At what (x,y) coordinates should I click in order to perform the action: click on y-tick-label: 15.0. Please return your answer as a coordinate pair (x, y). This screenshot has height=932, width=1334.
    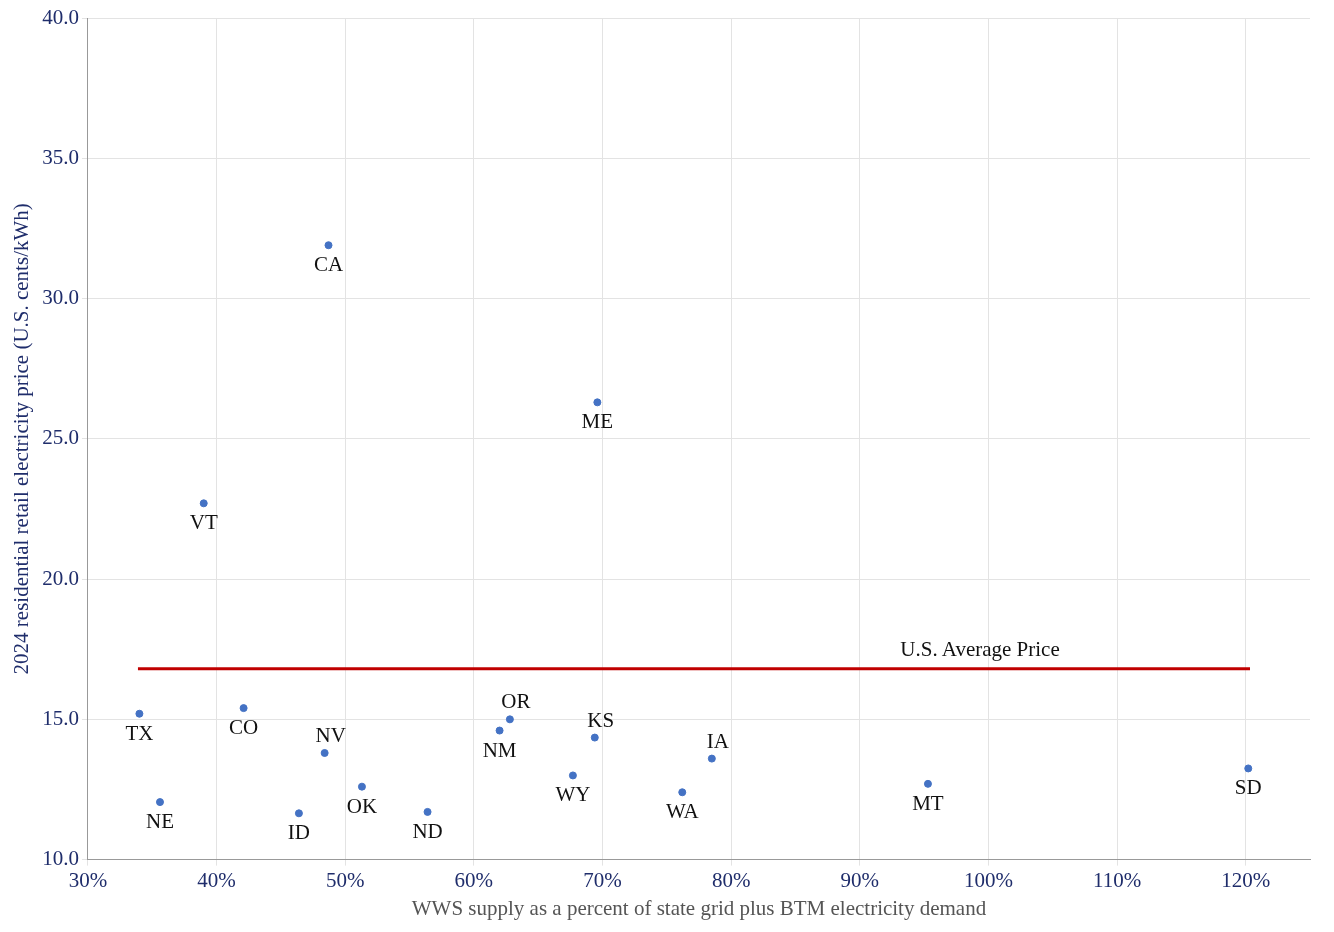
    Looking at the image, I should click on (60, 717).